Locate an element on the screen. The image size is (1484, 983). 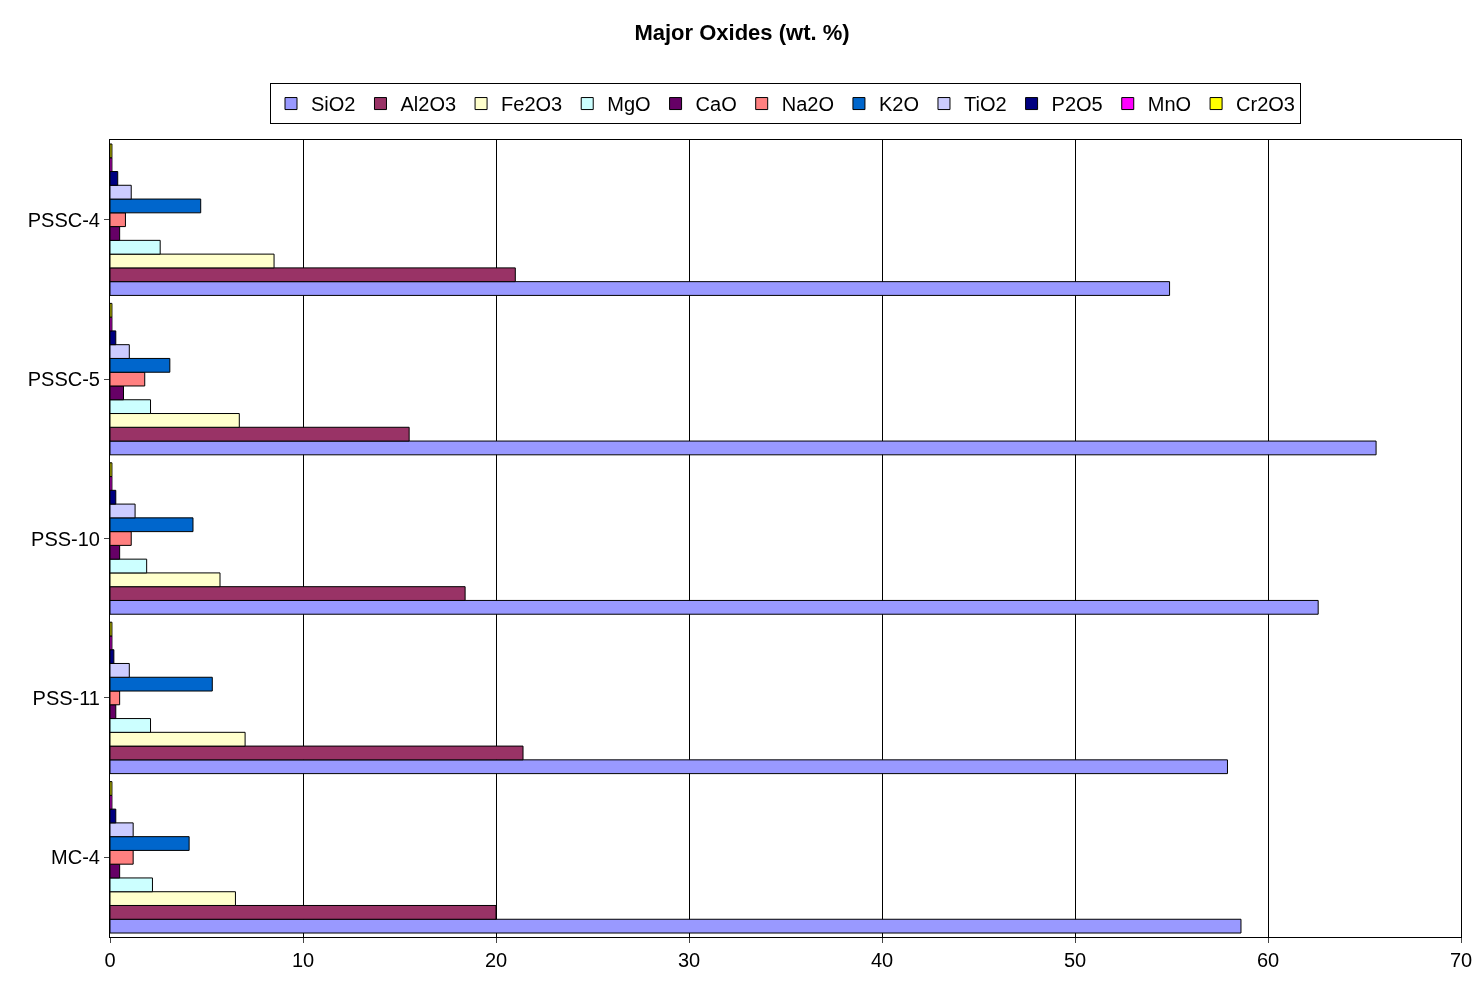
legend-label: K2O is located at coordinates (898, 104).